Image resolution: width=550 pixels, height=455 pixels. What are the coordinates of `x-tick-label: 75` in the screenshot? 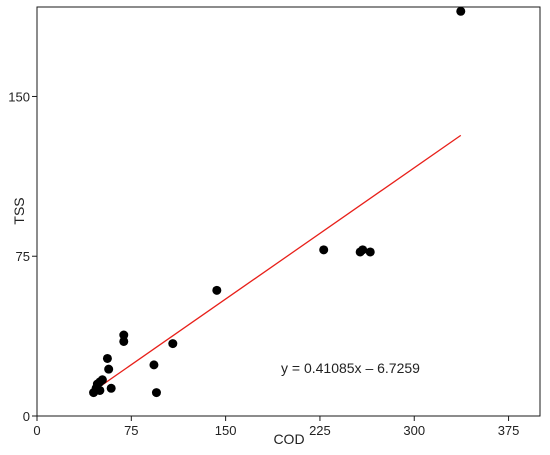 It's located at (131, 430).